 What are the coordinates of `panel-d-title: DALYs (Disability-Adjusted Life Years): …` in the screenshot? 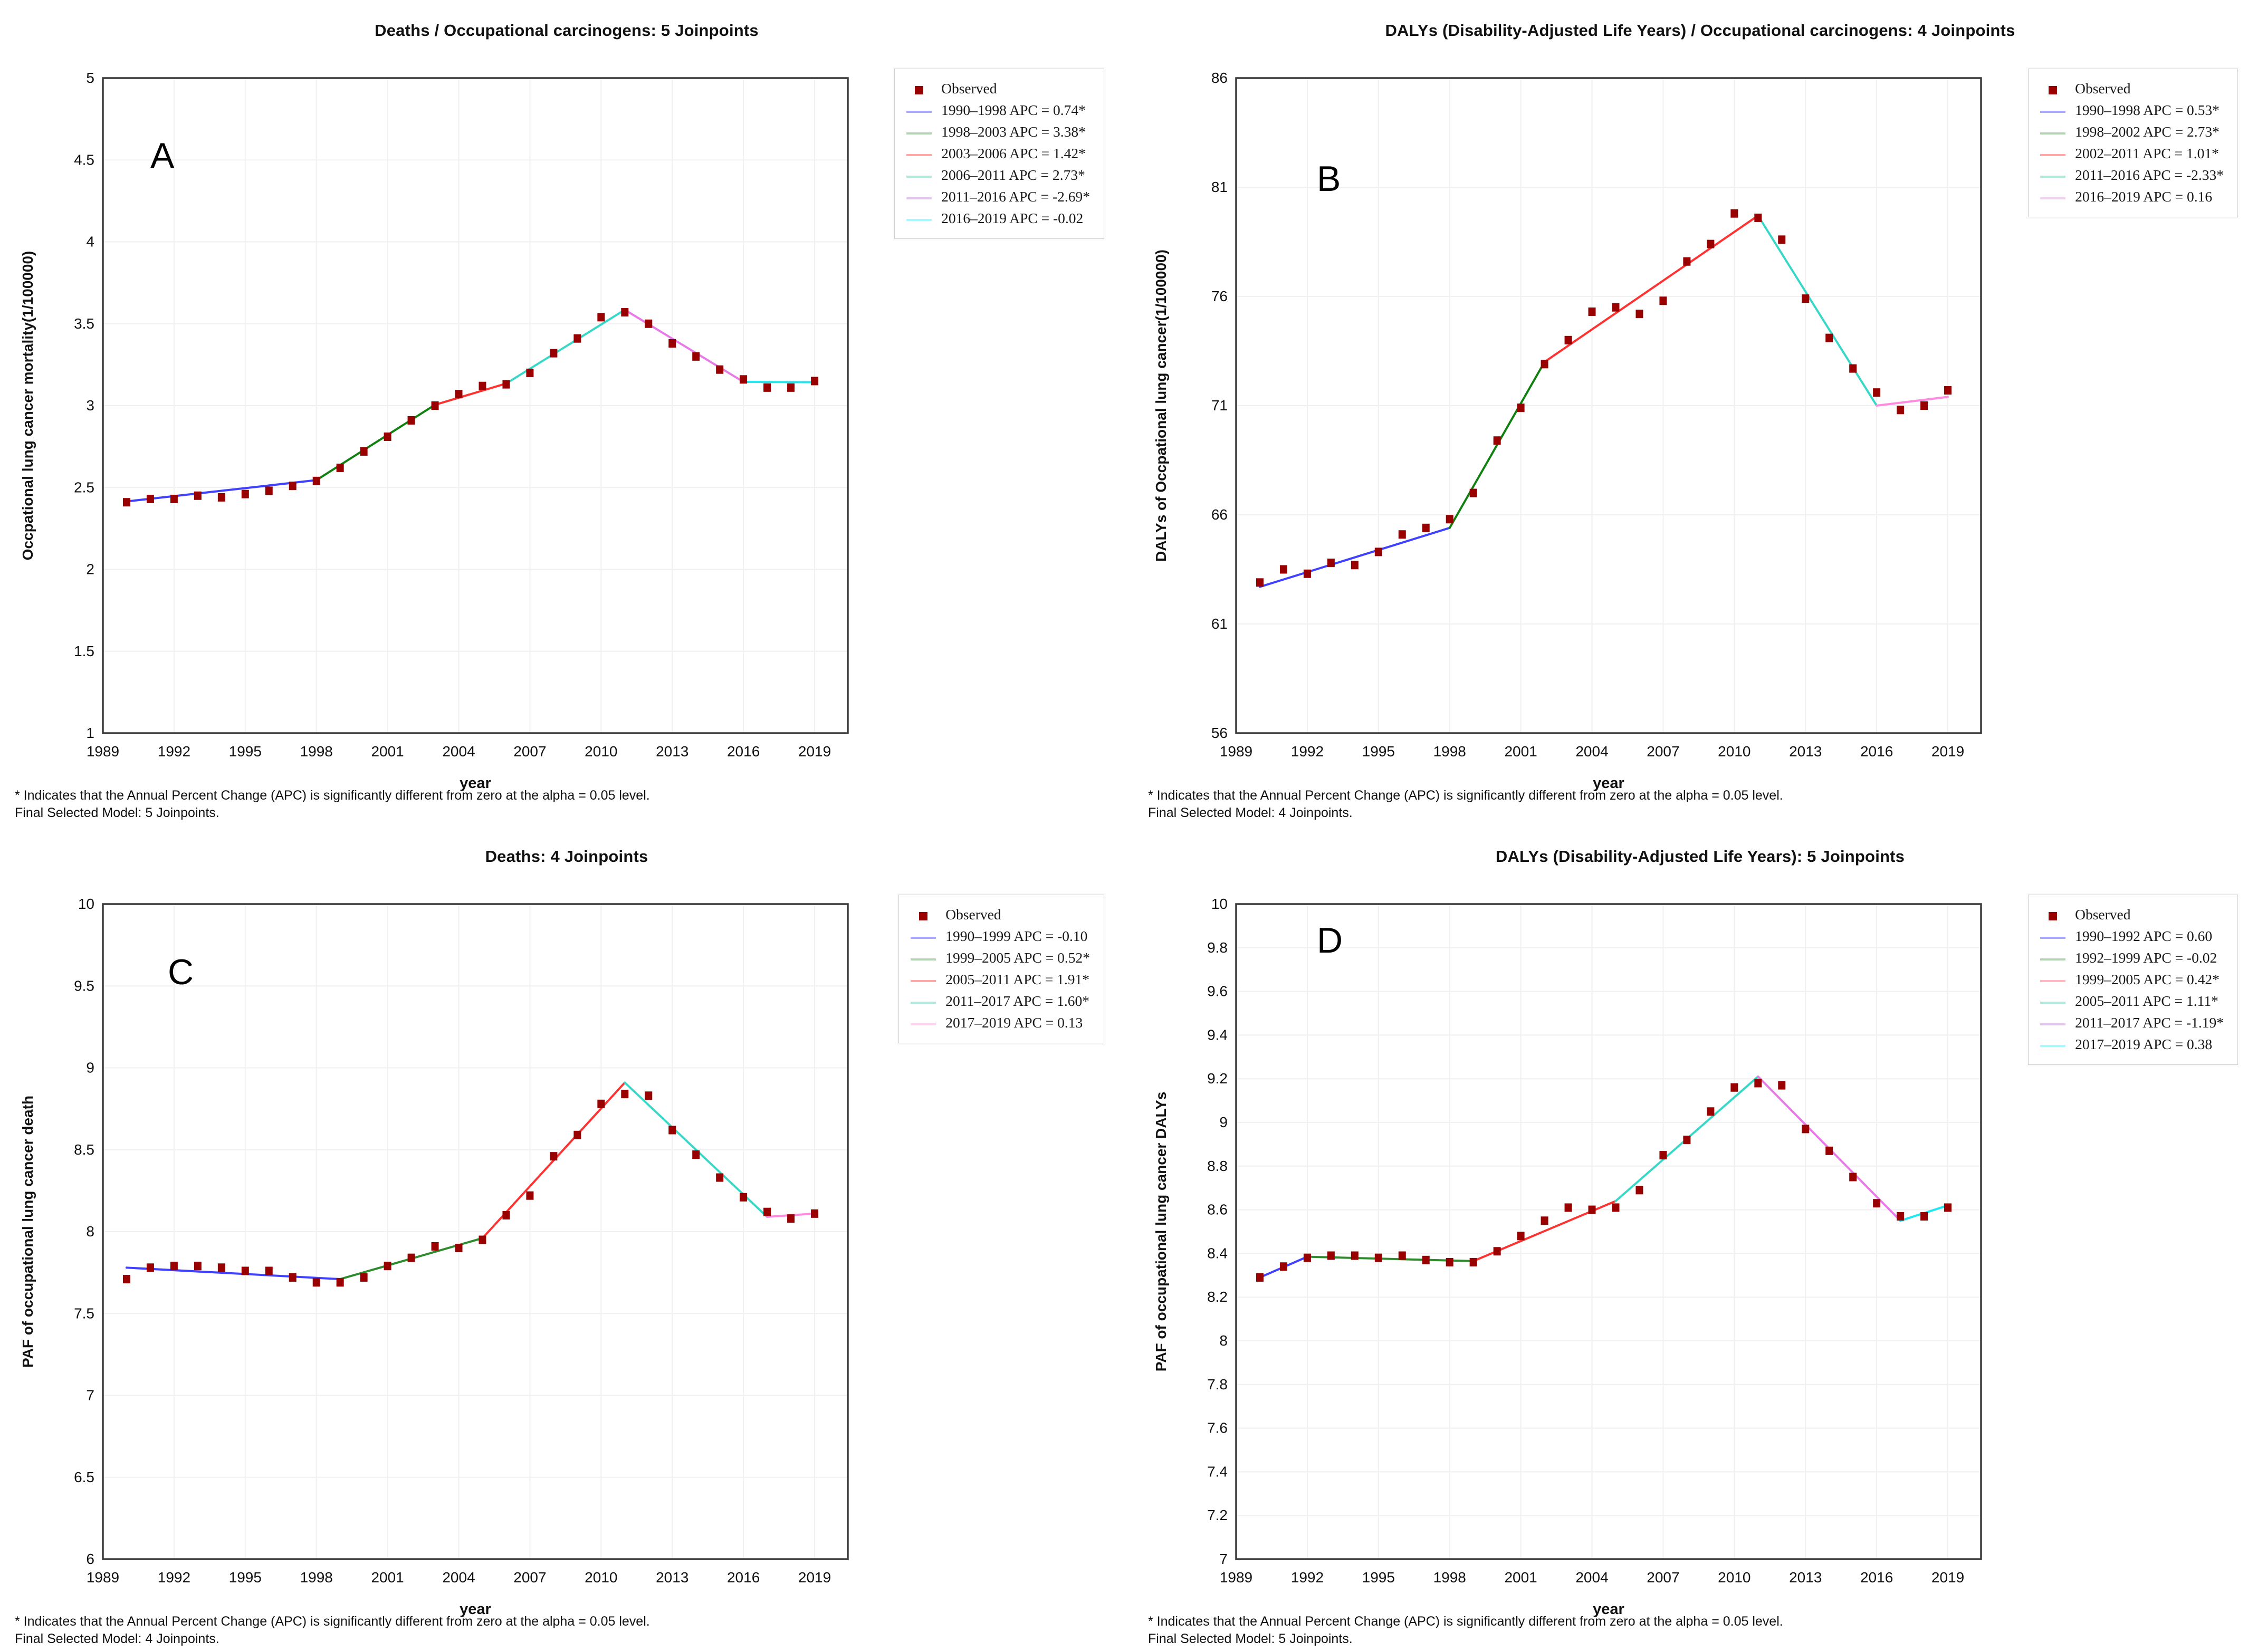 It's located at (1700, 856).